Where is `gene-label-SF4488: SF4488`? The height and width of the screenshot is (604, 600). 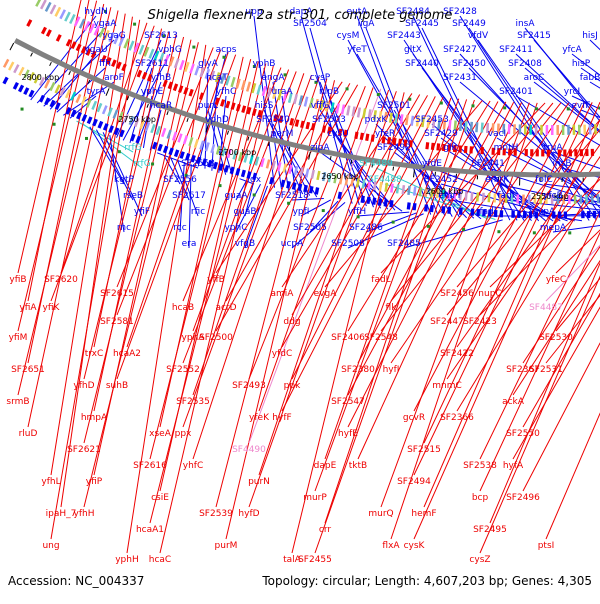 gene-label-SF4488: SF4488 is located at coordinates (385, 180).